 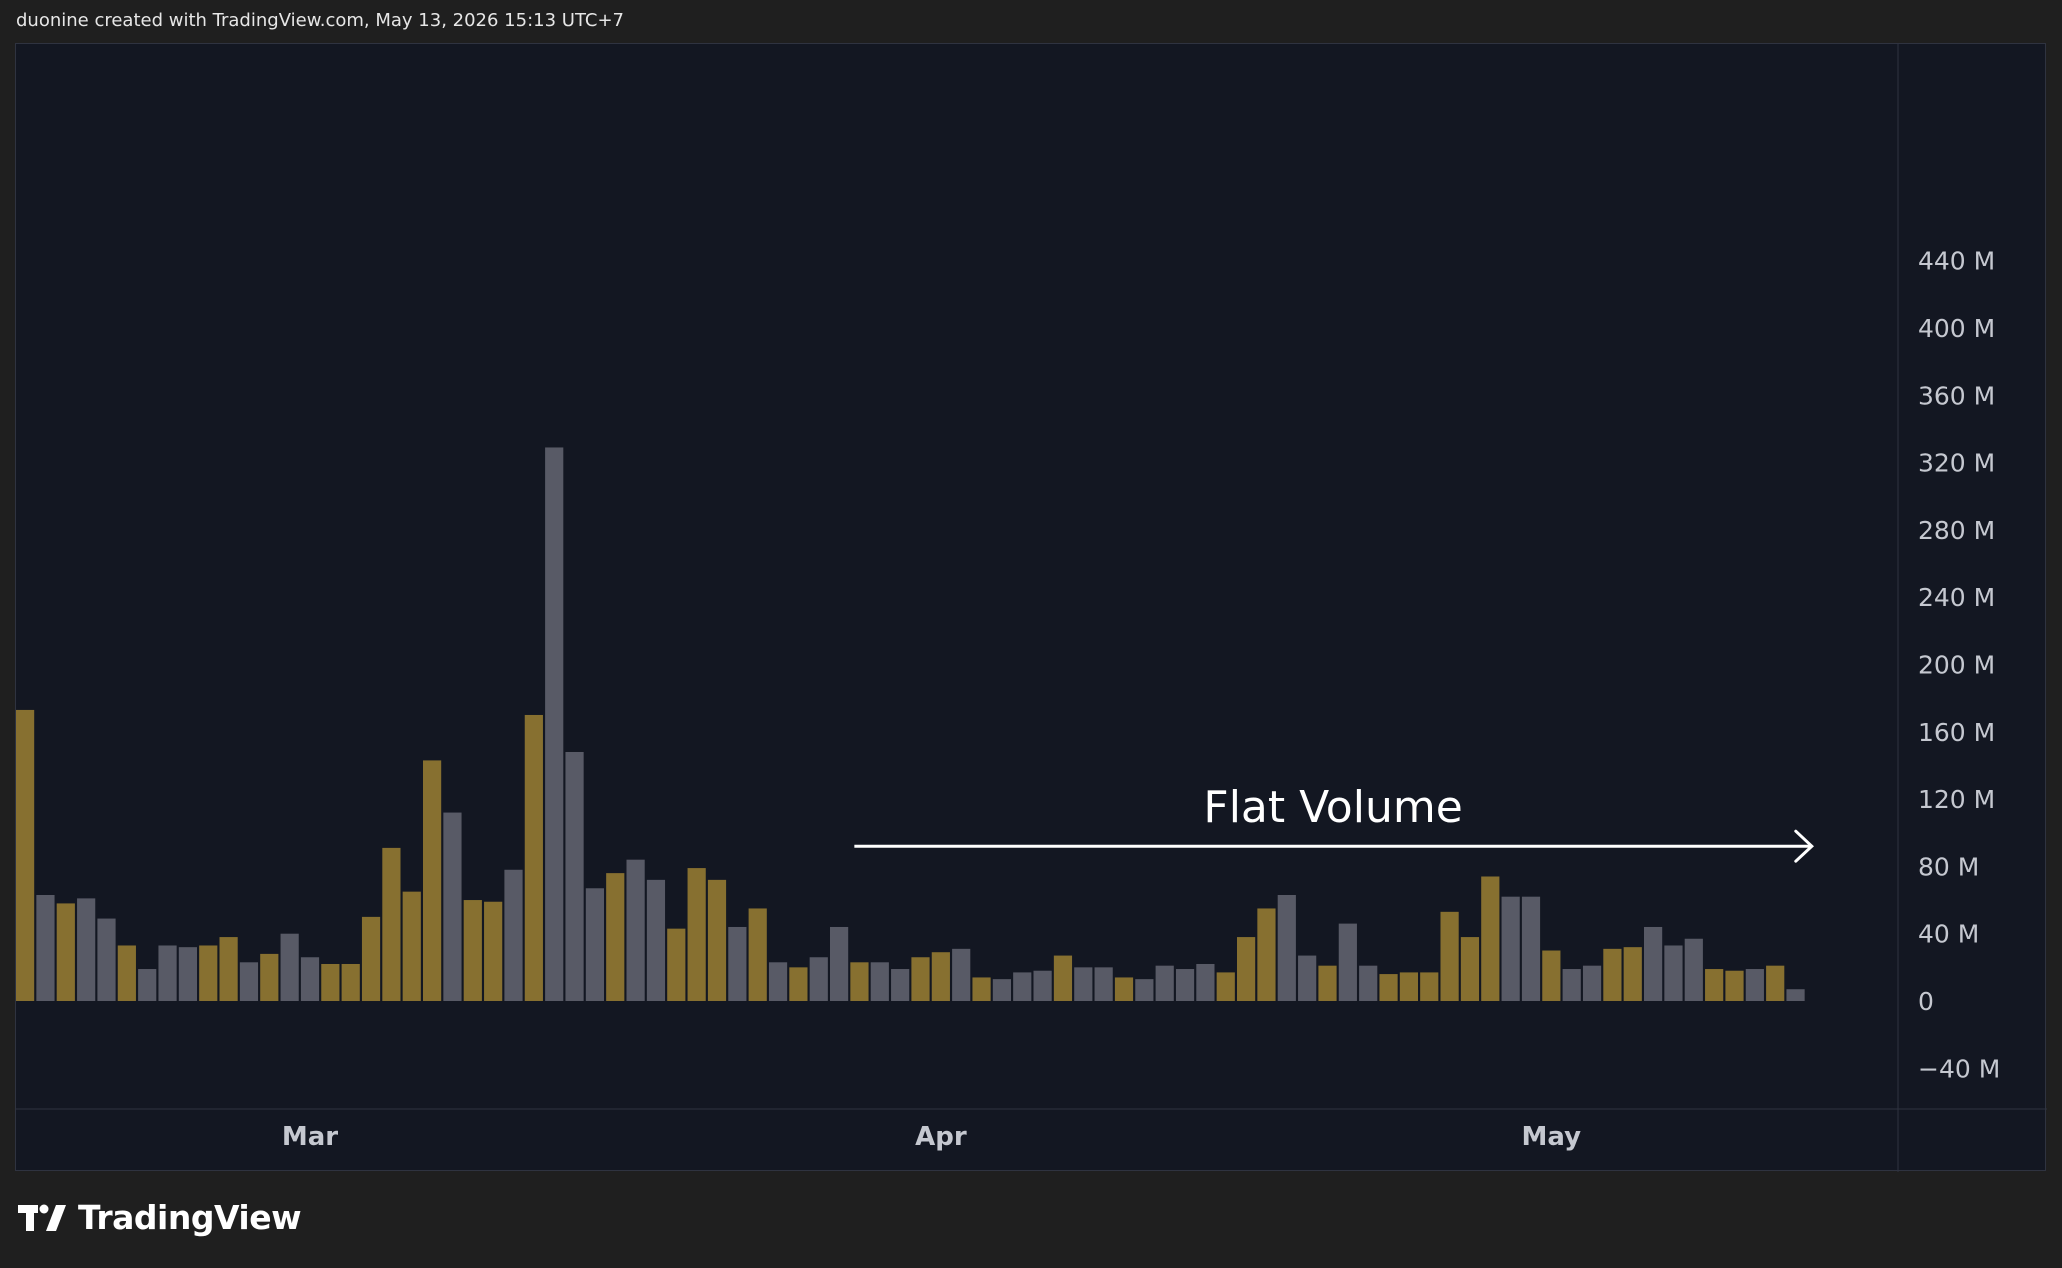 I want to click on x-axis-tick-label: May, so click(x=1552, y=1137).